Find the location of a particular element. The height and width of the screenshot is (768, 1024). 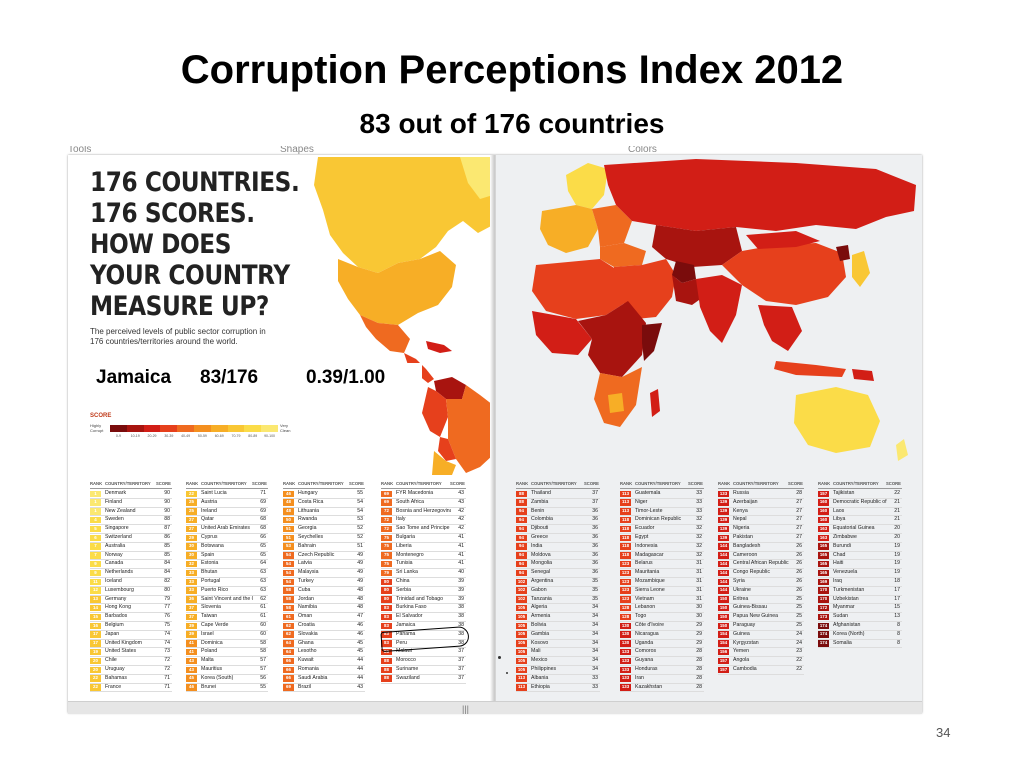

madagascar-shape is located at coordinates (655, 403).